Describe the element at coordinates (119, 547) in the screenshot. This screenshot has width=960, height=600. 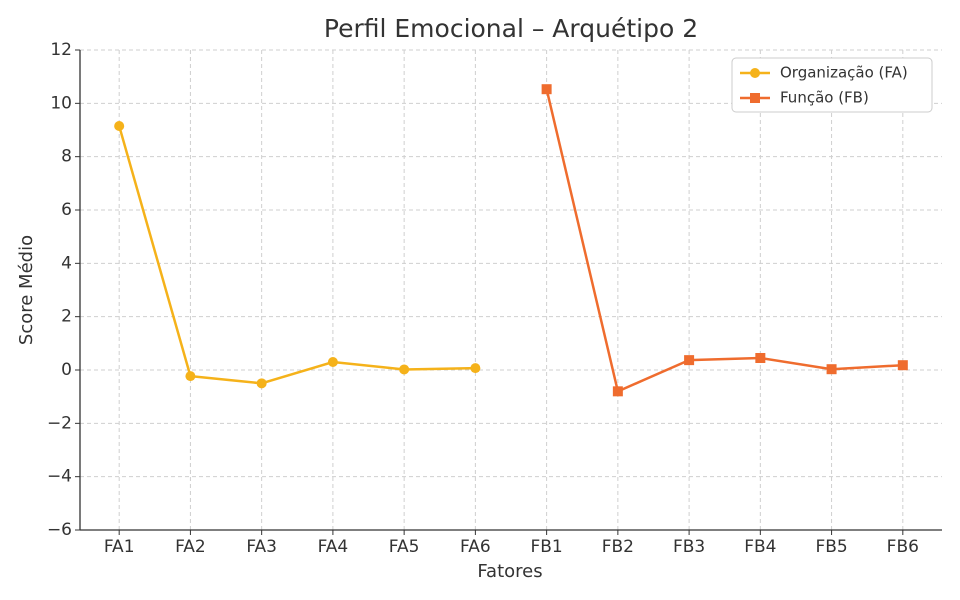
I see `x-tick-label: FA1` at that location.